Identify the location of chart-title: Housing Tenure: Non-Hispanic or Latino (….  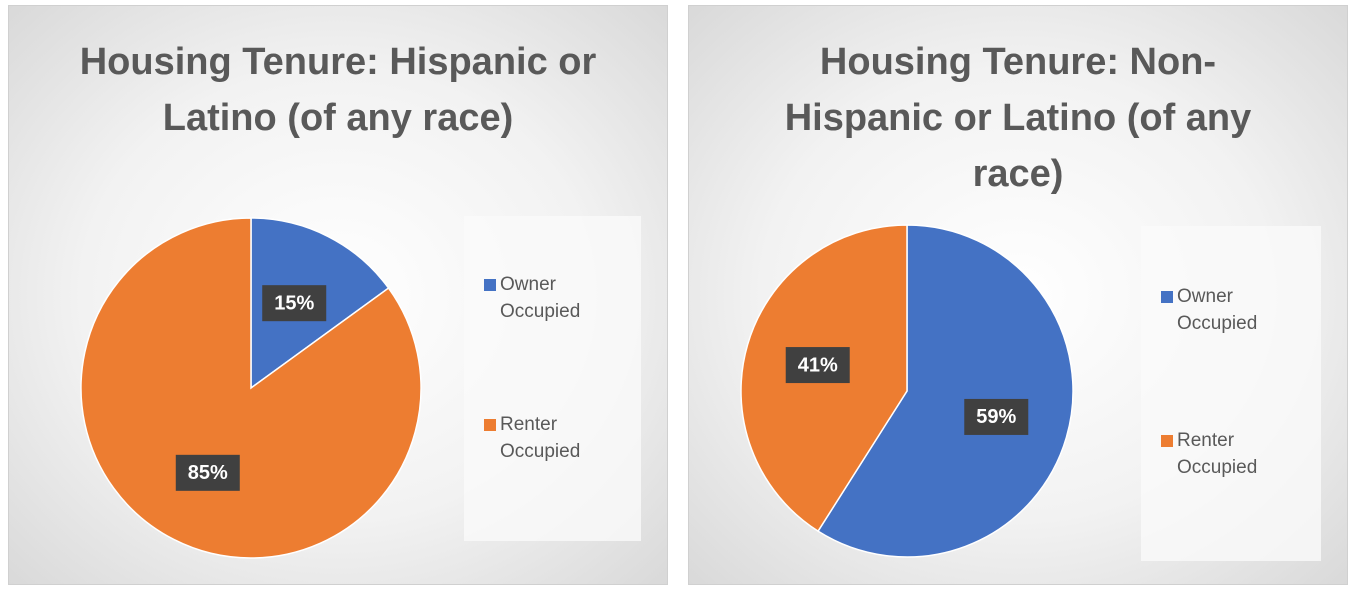
(1018, 118).